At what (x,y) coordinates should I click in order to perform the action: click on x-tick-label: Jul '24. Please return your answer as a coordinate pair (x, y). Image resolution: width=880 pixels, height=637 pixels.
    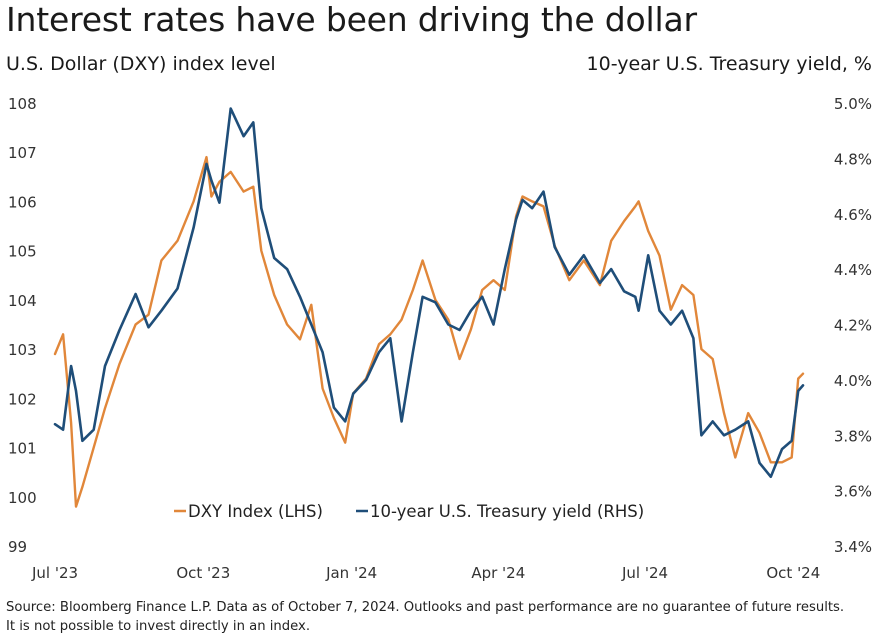
    Looking at the image, I should click on (644, 573).